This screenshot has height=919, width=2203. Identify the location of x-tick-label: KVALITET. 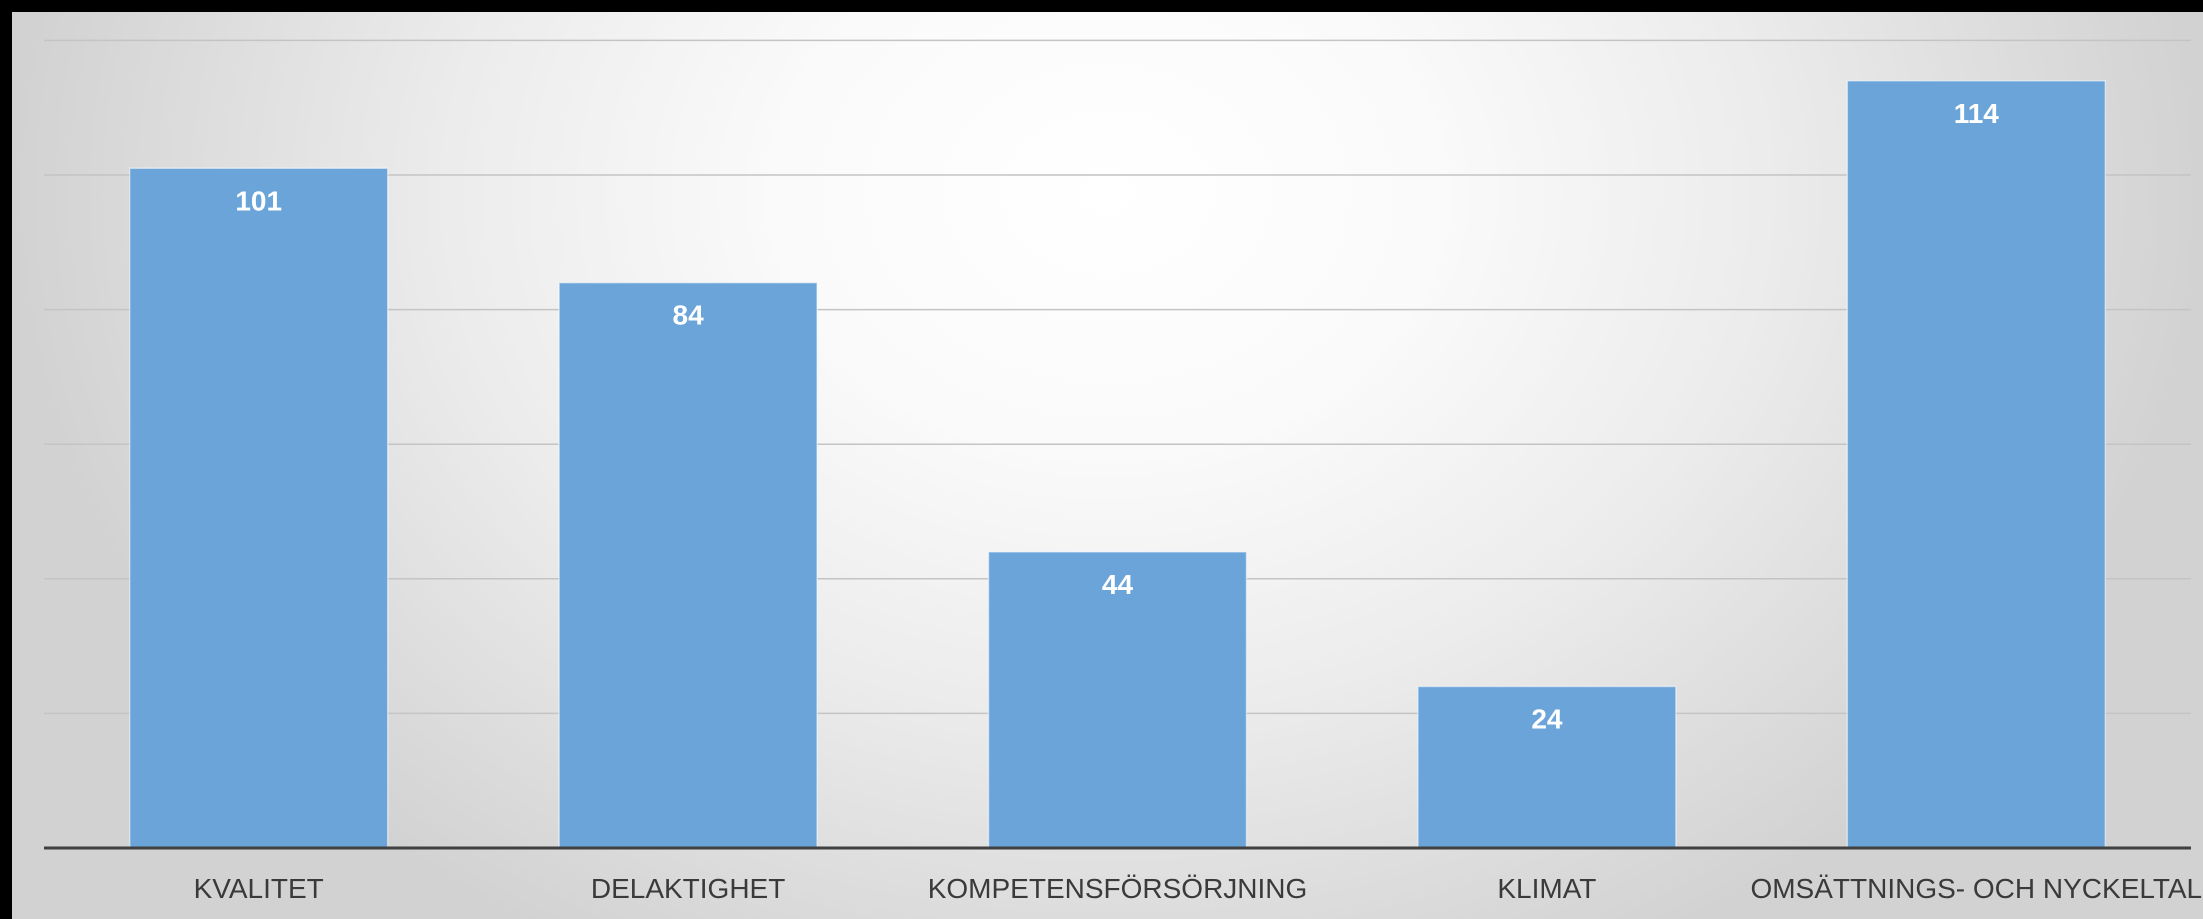
(259, 888).